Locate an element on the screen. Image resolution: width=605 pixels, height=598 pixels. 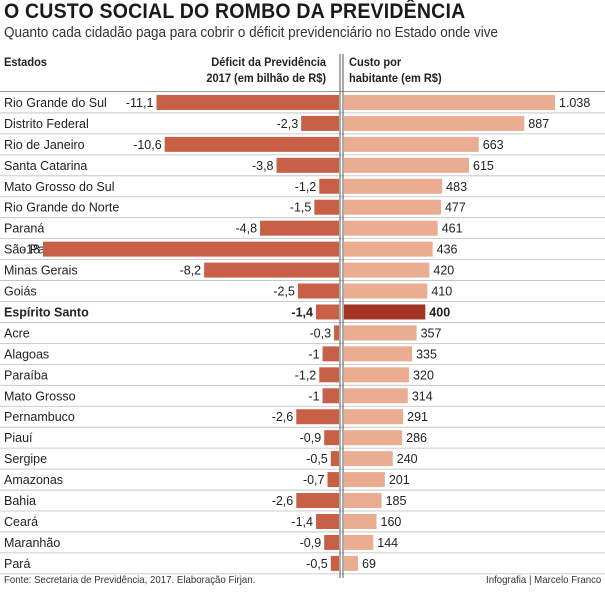
state-label: Pernambuco is located at coordinates (39, 417).